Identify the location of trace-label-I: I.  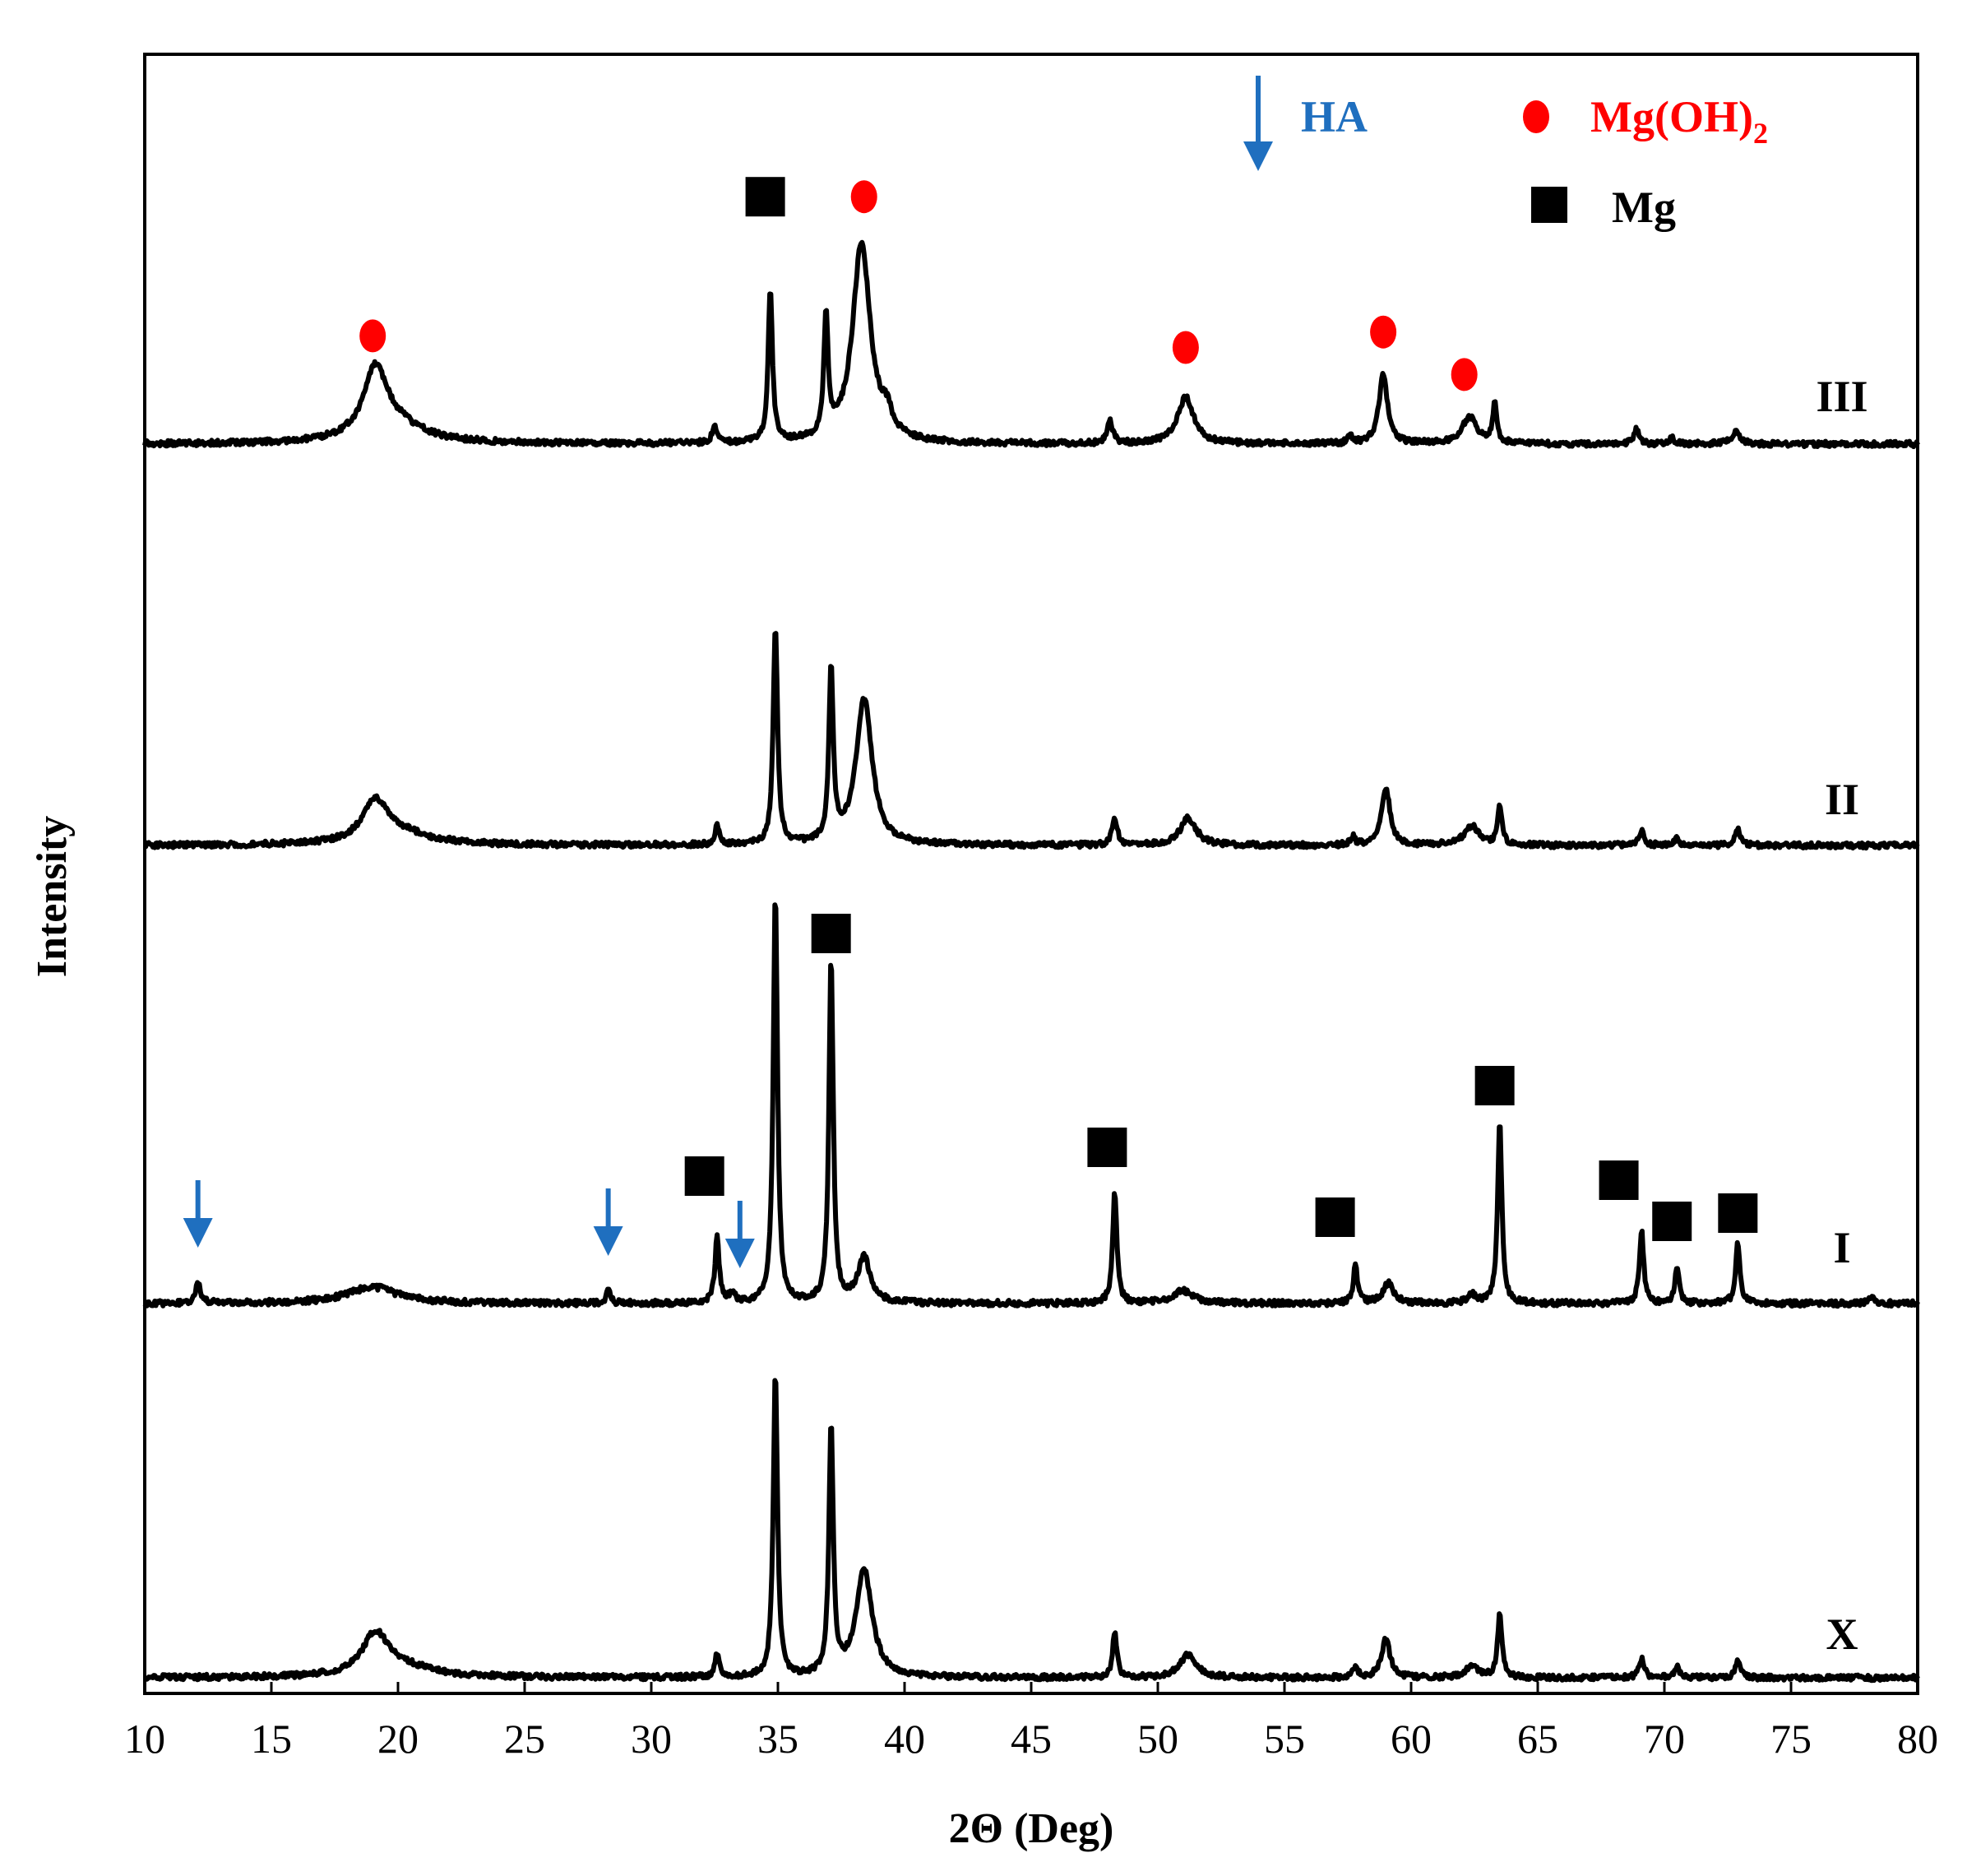
(1841, 1247).